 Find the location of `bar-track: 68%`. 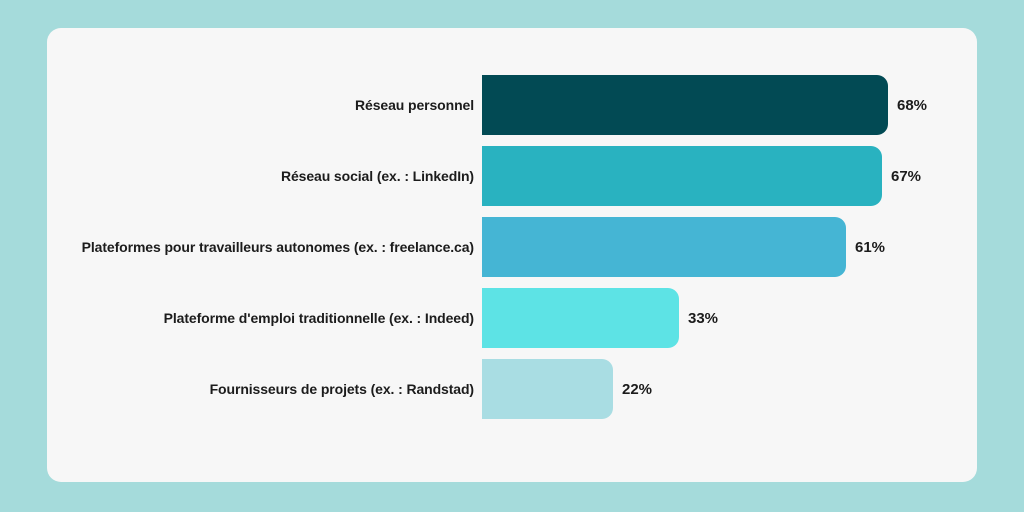

bar-track: 68% is located at coordinates (729, 105).